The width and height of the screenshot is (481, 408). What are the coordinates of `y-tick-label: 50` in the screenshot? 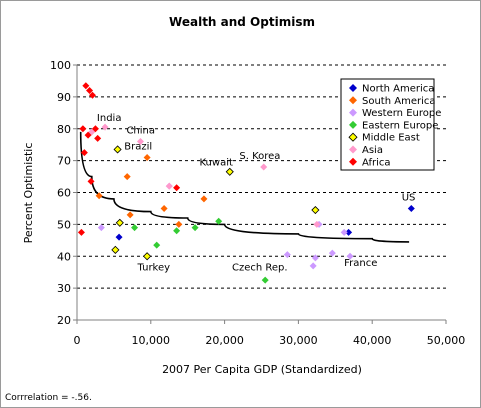 It's located at (64, 224).